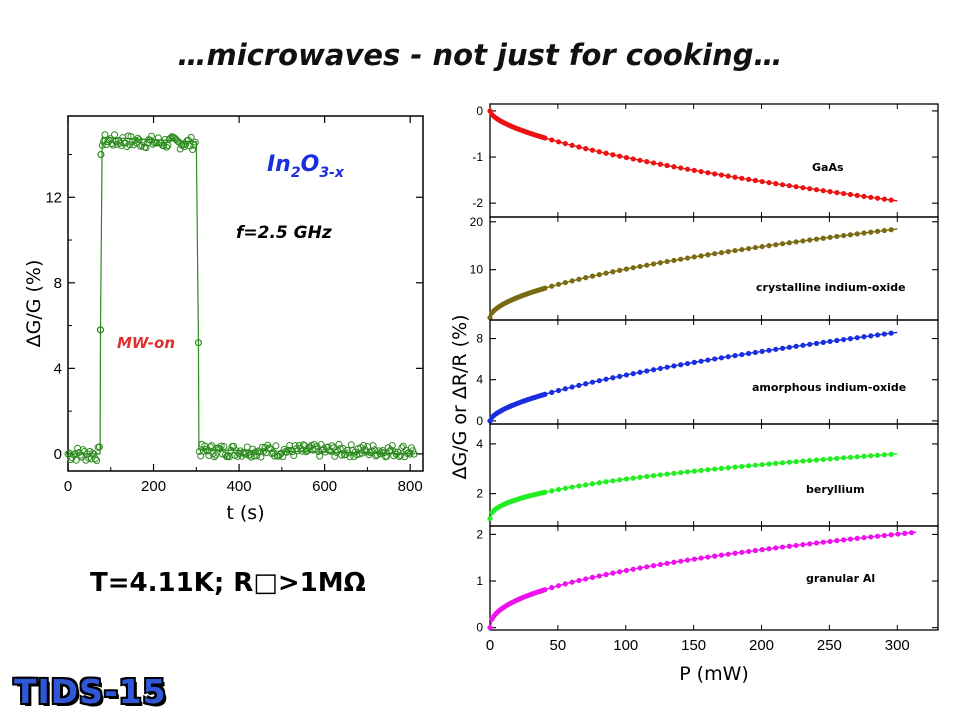 Image resolution: width=960 pixels, height=720 pixels. Describe the element at coordinates (153, 486) in the screenshot. I see `left-x-tick-label: 200` at that location.